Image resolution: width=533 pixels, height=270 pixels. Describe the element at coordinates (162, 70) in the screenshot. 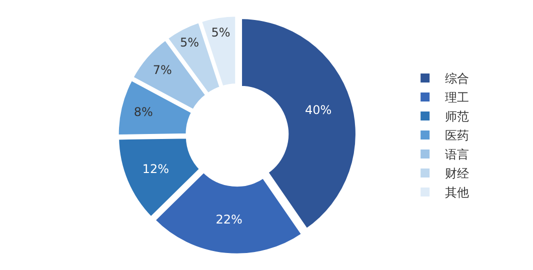

I see `data-label: 7%` at that location.